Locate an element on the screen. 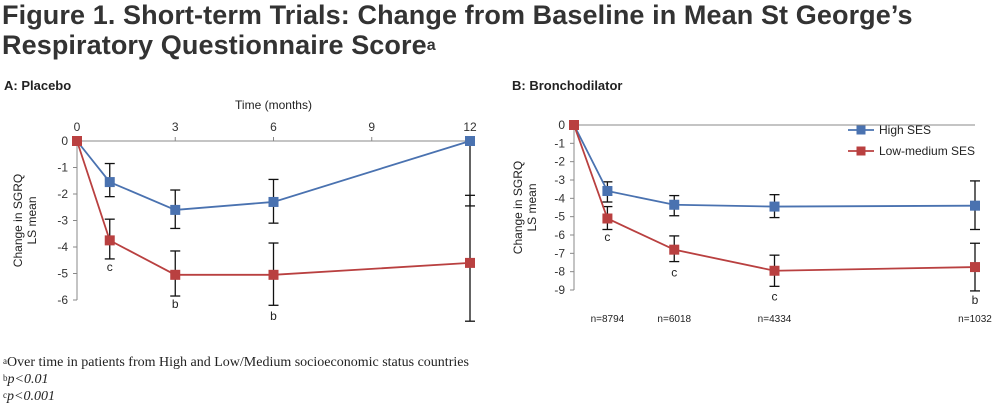 This screenshot has width=1000, height=412. chart-a-x-tick-label: 9 is located at coordinates (371, 127).